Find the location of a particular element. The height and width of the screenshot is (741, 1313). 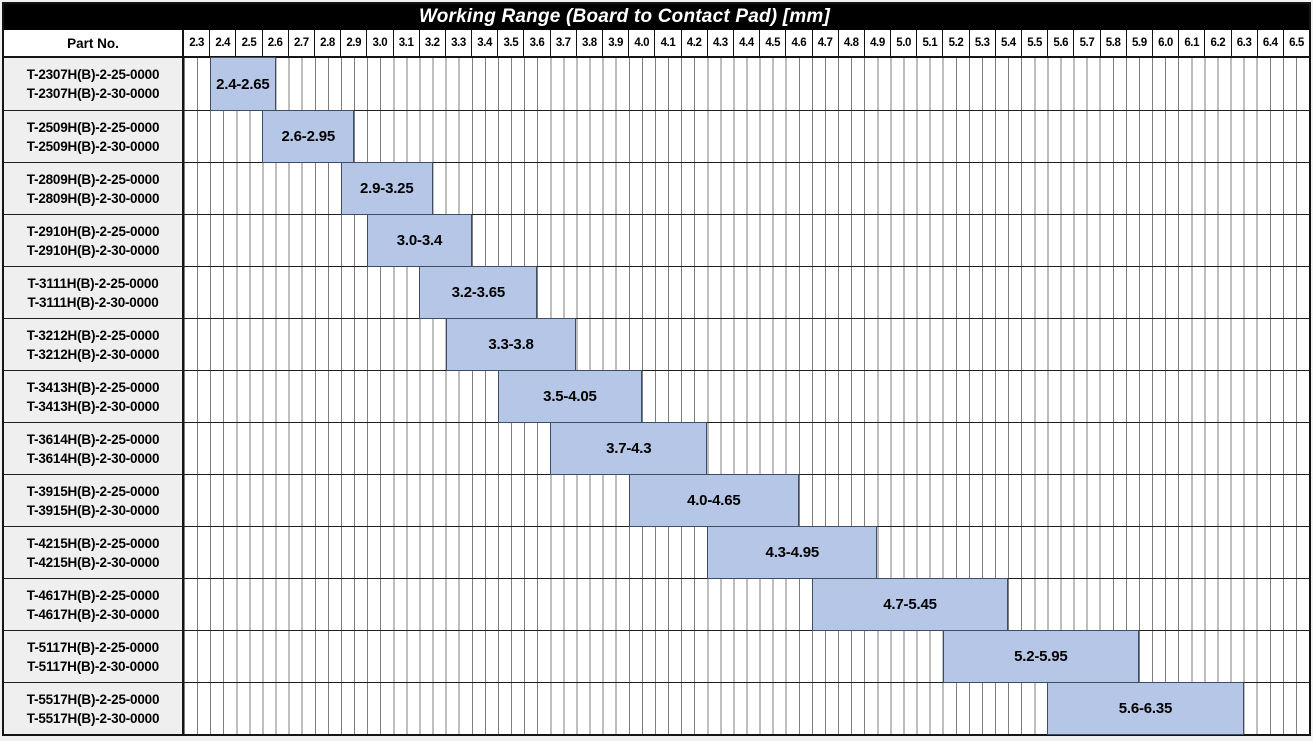

scale-tick: 5.6 is located at coordinates (1060, 43).